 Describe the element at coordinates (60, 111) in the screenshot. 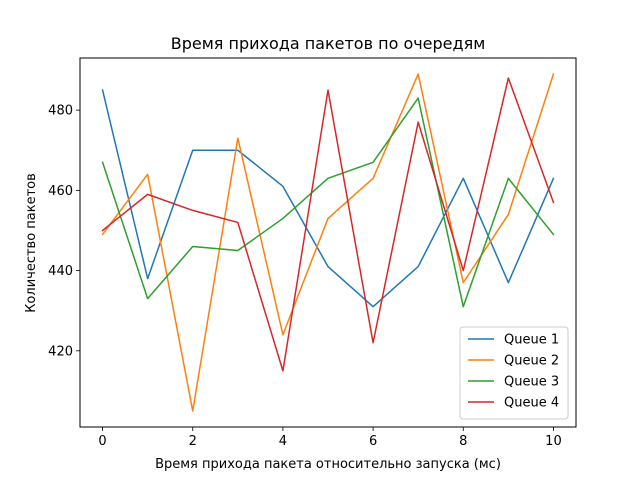

I see `y-tick-label: 480` at that location.